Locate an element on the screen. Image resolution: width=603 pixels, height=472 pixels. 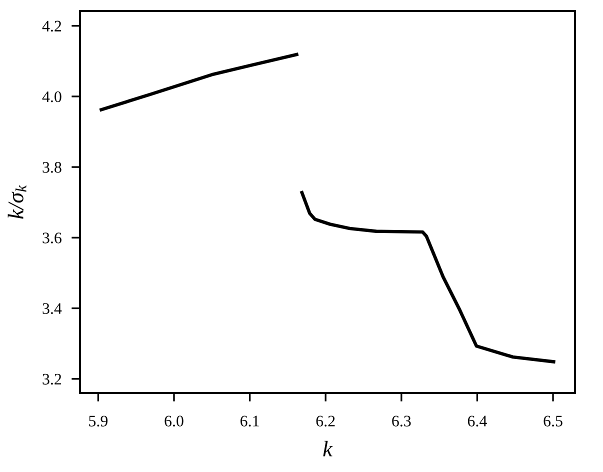
x-tick-label: 6.3 is located at coordinates (401, 421).